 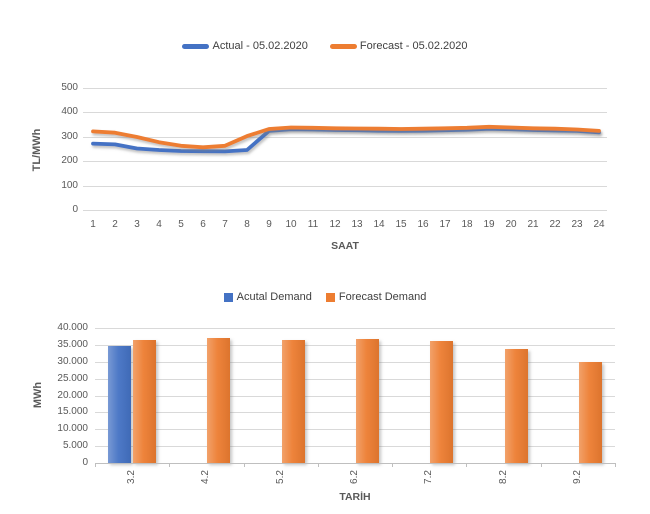 I want to click on x-tick-label: 6, so click(x=203, y=224).